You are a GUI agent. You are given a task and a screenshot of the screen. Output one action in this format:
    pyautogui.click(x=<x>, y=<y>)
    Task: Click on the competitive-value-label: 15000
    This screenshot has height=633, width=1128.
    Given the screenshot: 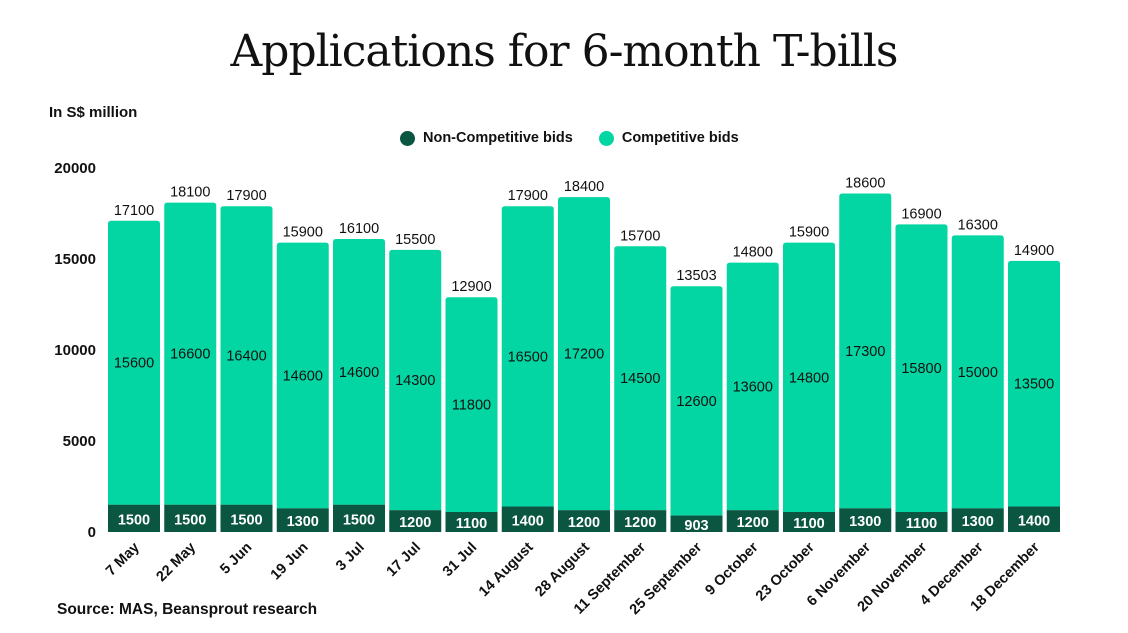 What is the action you would take?
    pyautogui.click(x=978, y=373)
    